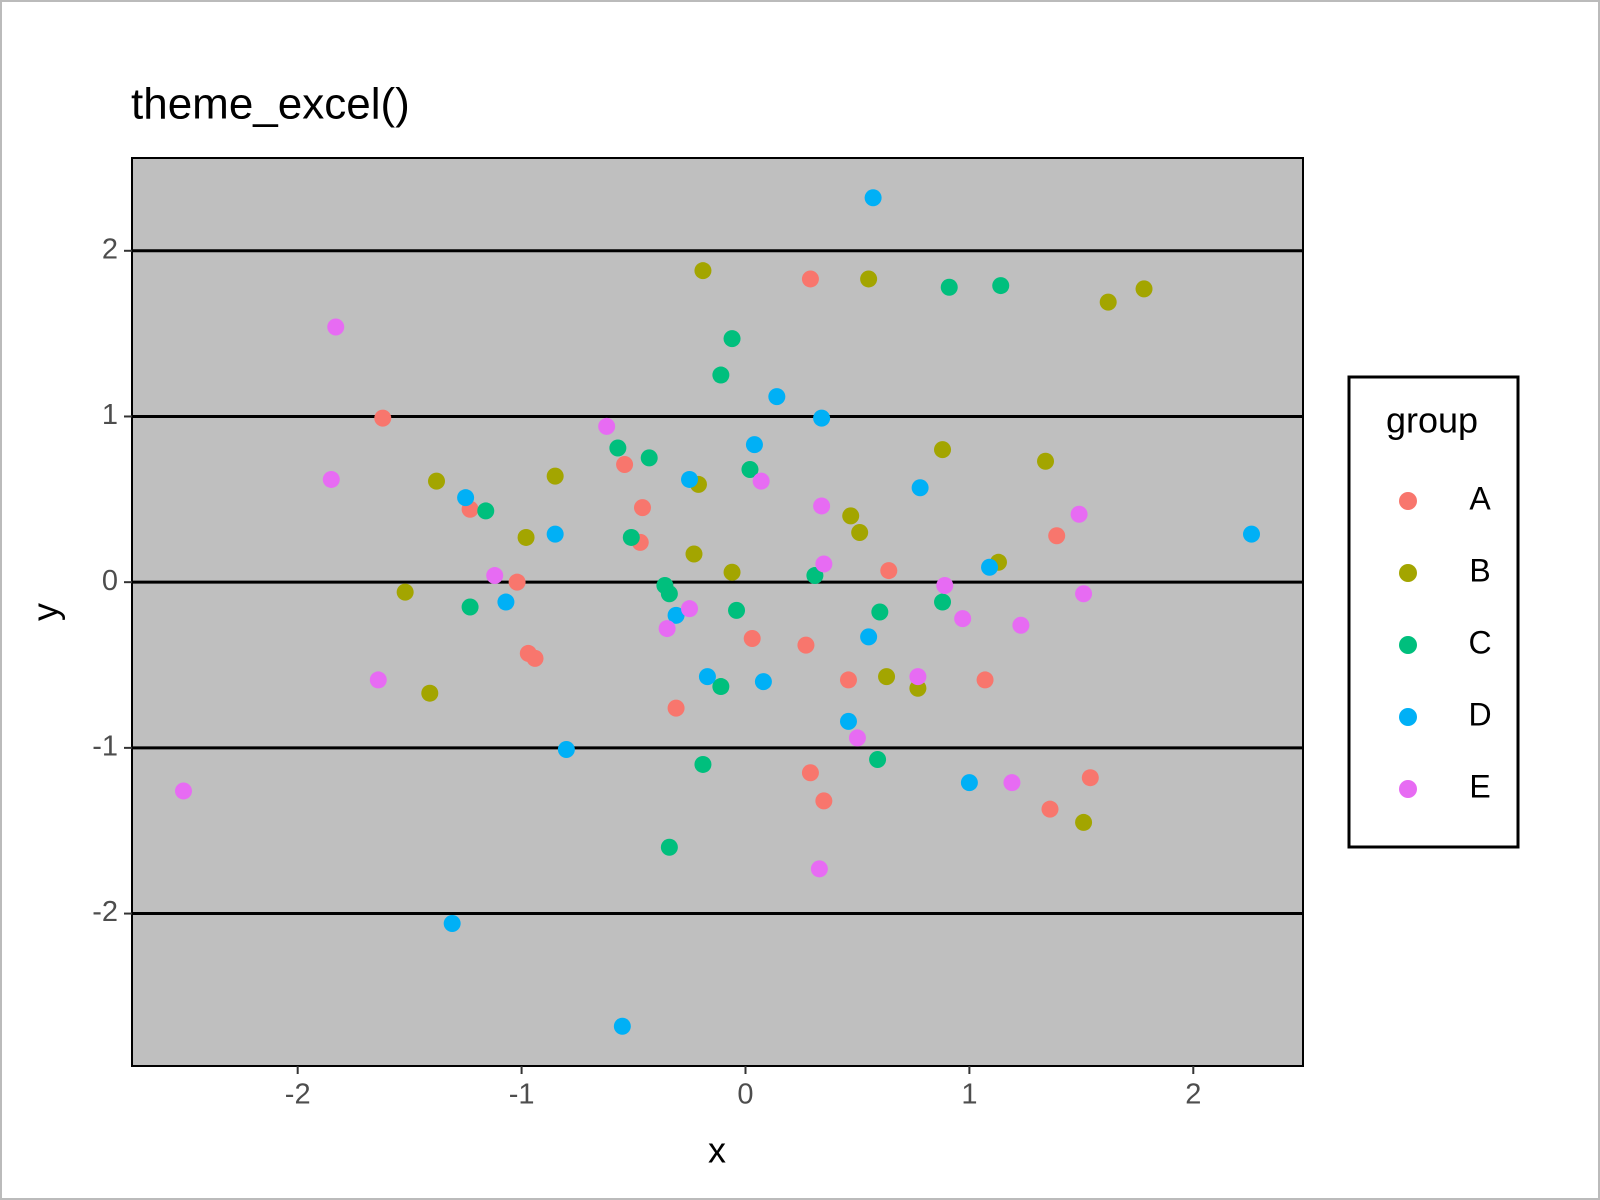 This screenshot has width=1600, height=1200. Describe the element at coordinates (1432, 420) in the screenshot. I see `legend-title: group` at that location.